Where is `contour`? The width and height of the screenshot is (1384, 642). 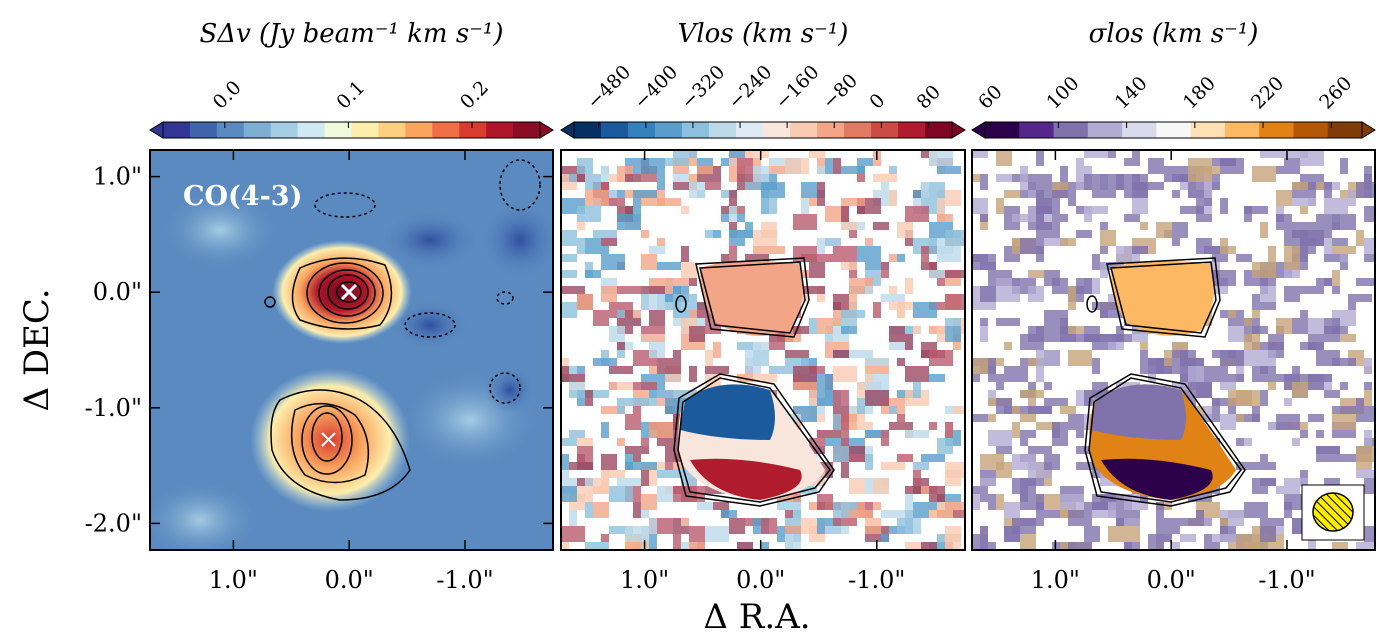
contour is located at coordinates (1163, 297).